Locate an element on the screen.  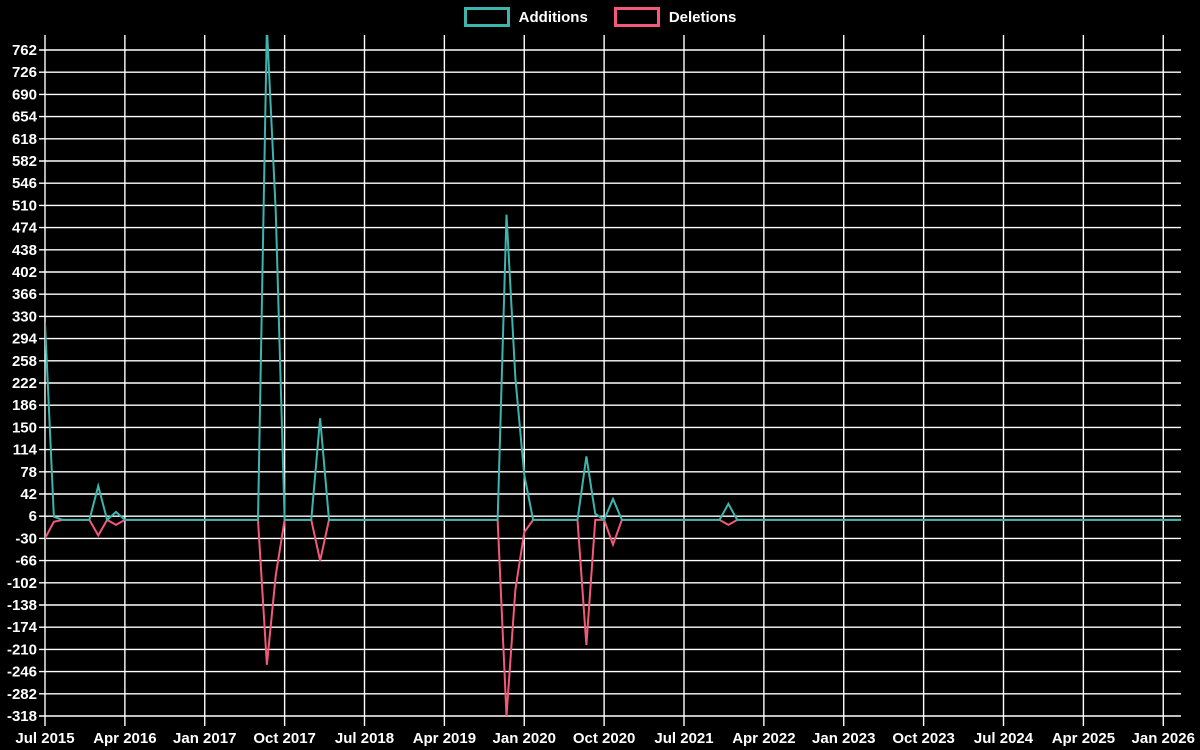
x-tick-label: Jan 2026 is located at coordinates (1163, 738).